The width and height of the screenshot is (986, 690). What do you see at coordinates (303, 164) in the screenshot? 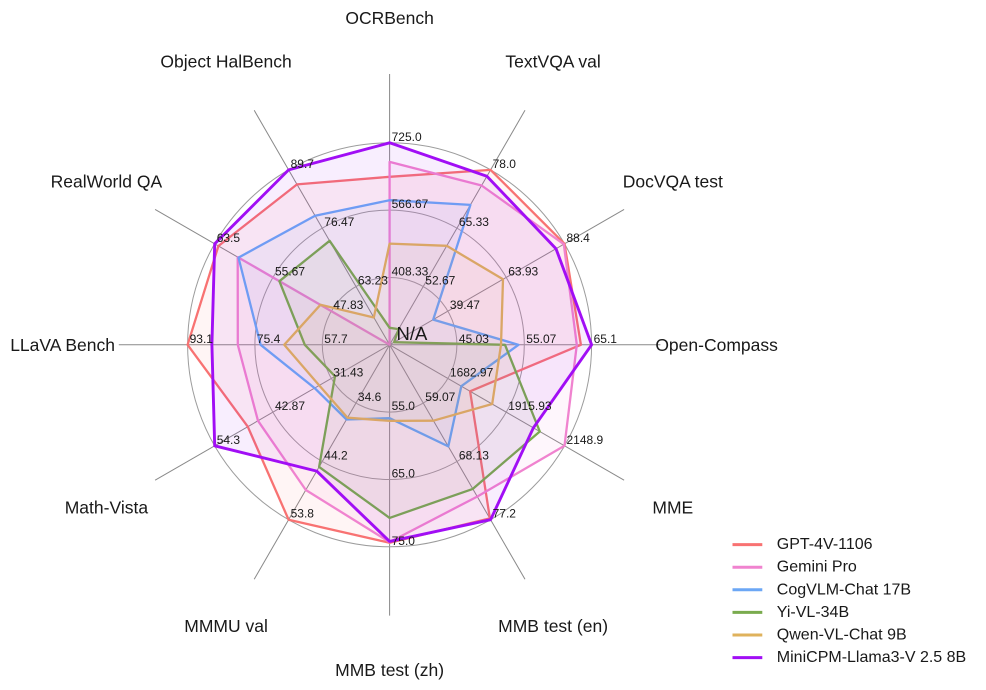
I see `svg-text: 89.7` at bounding box center [303, 164].